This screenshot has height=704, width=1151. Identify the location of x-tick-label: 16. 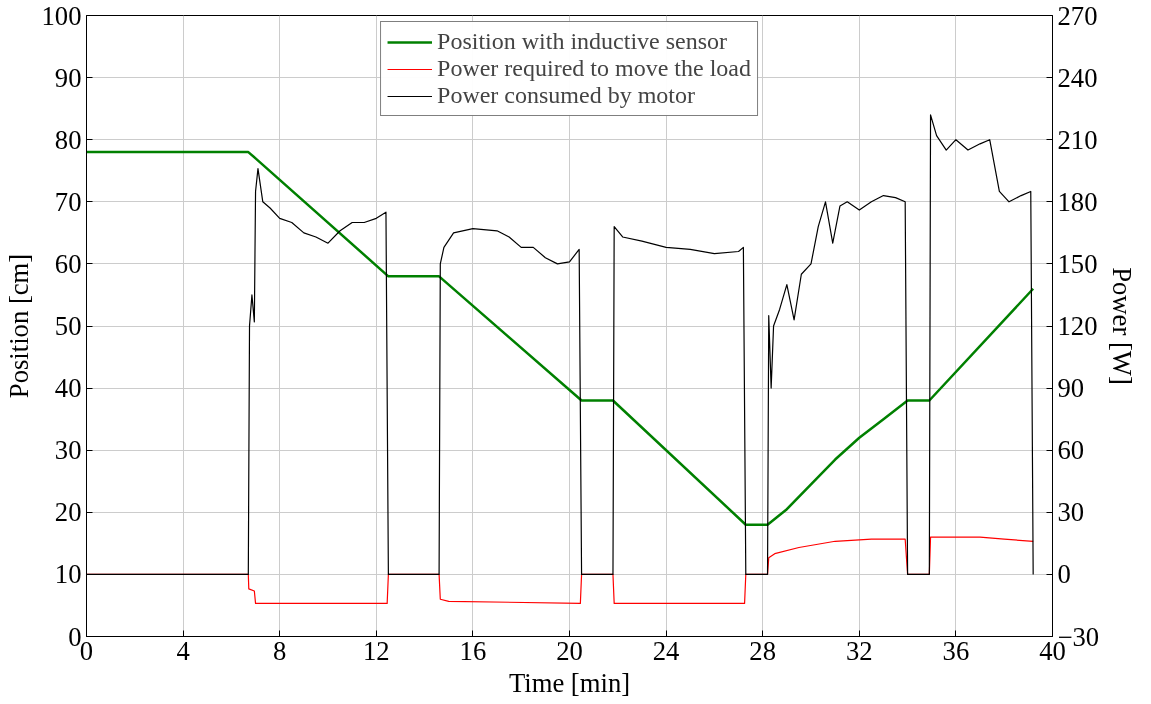
(473, 650).